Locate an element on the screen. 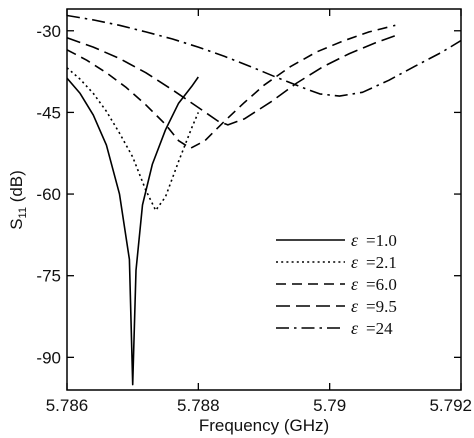 The width and height of the screenshot is (474, 438). x-tick-label: 5.792 is located at coordinates (450, 405).